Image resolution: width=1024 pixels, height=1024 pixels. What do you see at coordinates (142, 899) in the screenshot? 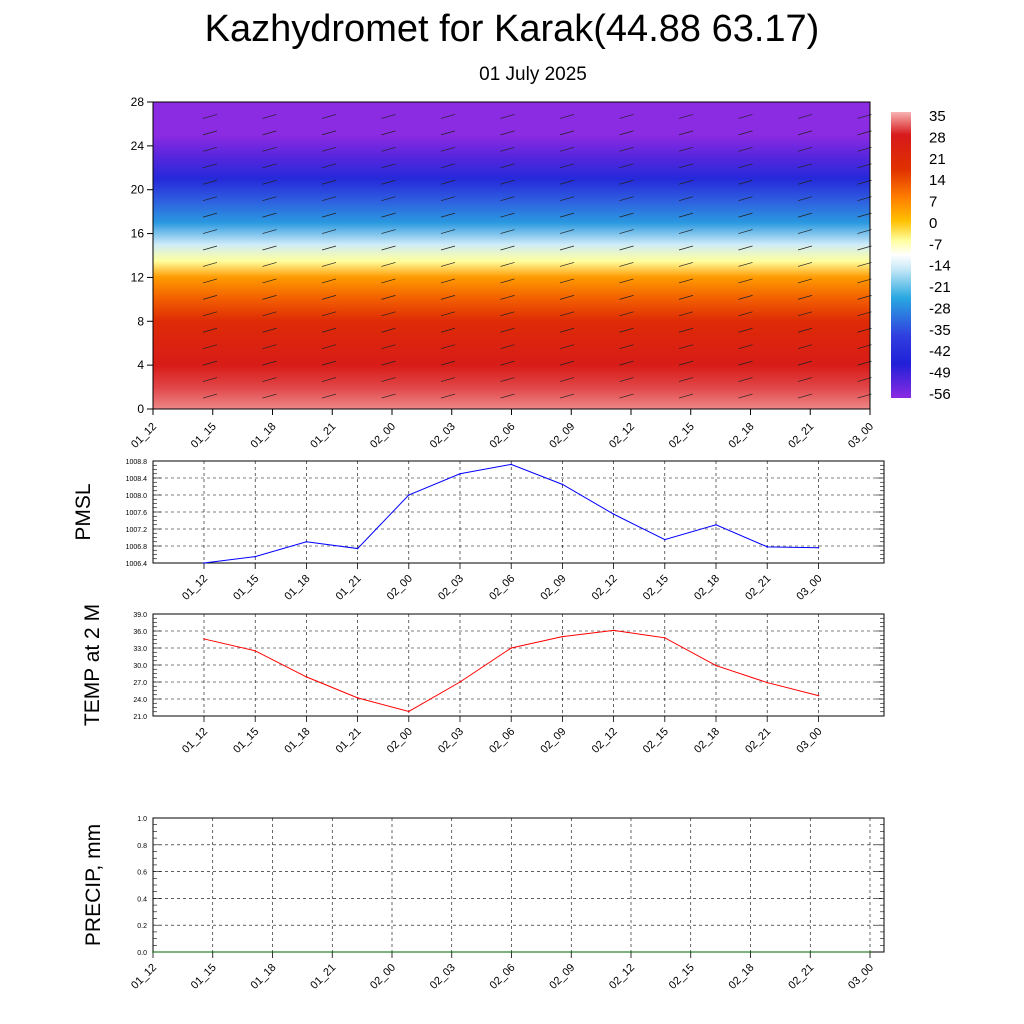
I see `y-tick-label: 0.4` at bounding box center [142, 899].